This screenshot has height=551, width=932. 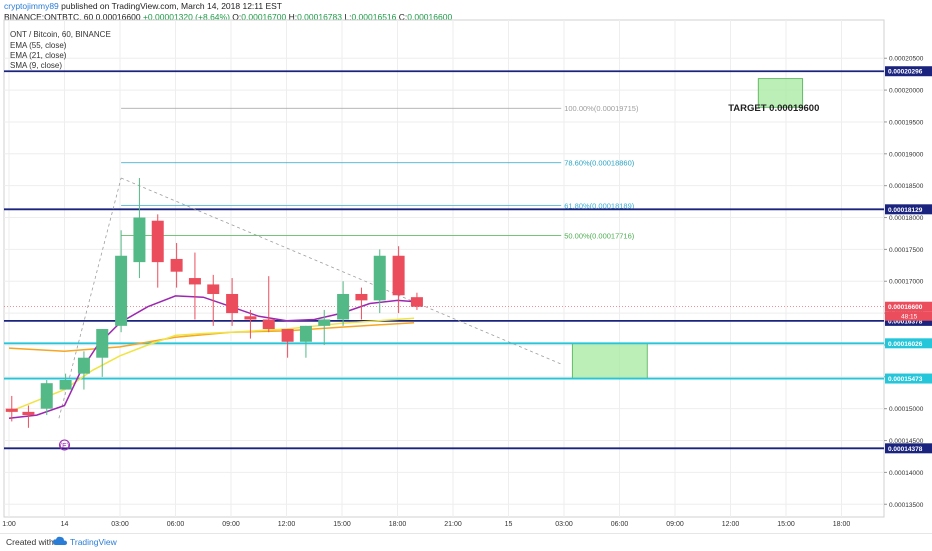 What do you see at coordinates (599, 163) in the screenshot?
I see `fib-level-label: 78.60%(0.00018860)` at bounding box center [599, 163].